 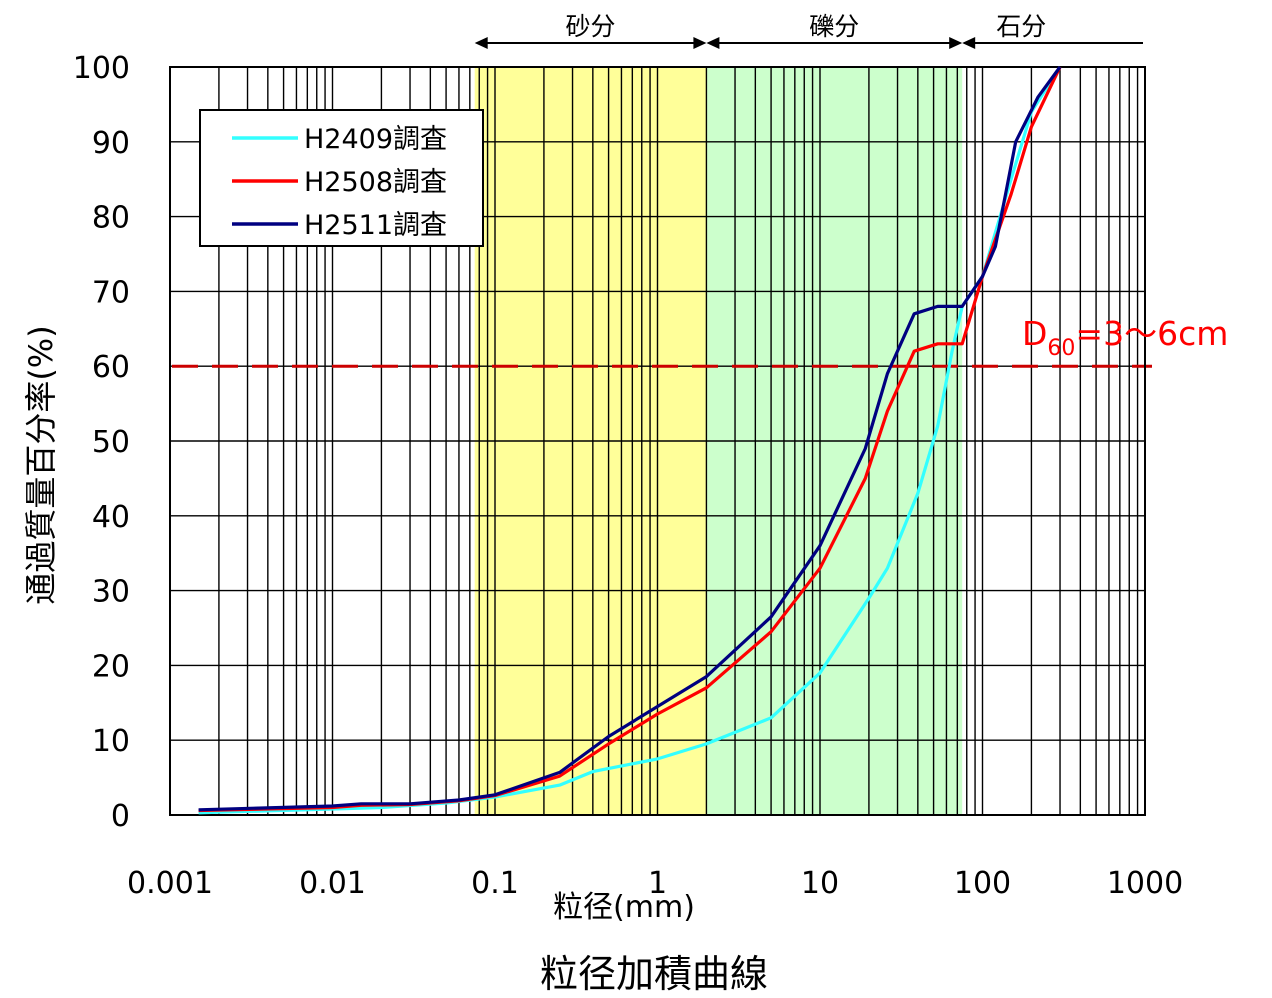 I want to click on legend: H2409調査 H2508調査 H2511調査, so click(x=341, y=178).